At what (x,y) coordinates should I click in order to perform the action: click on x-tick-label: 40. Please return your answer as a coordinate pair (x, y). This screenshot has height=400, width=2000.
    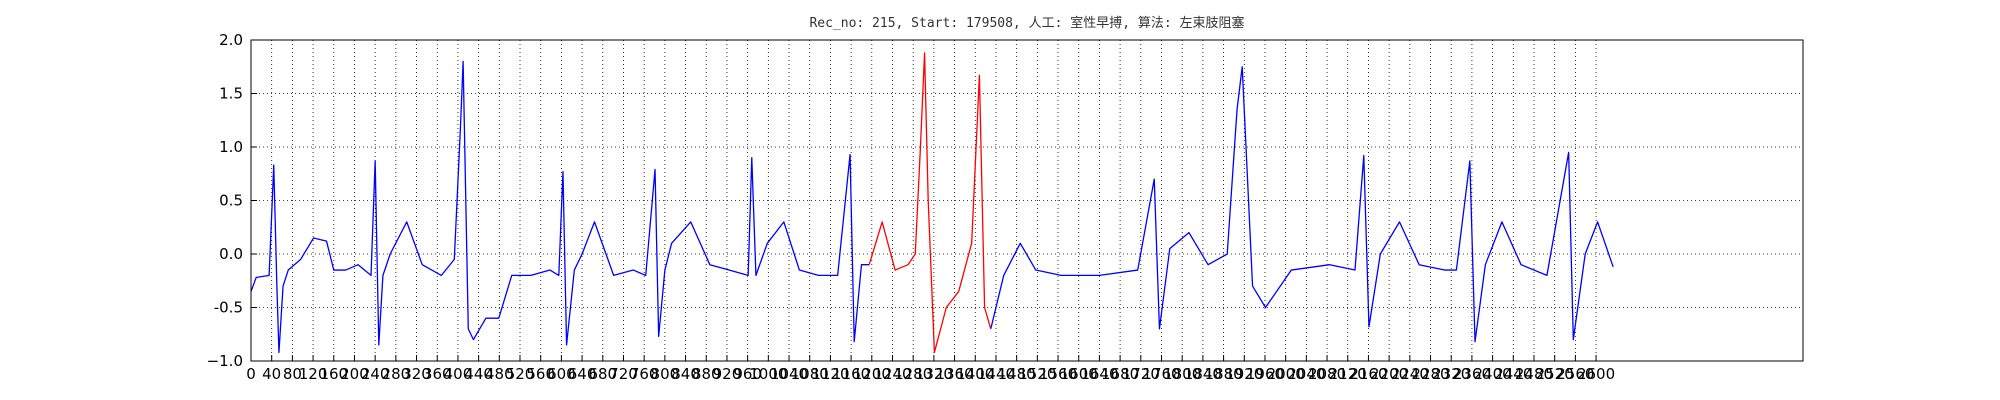
    Looking at the image, I should click on (271, 374).